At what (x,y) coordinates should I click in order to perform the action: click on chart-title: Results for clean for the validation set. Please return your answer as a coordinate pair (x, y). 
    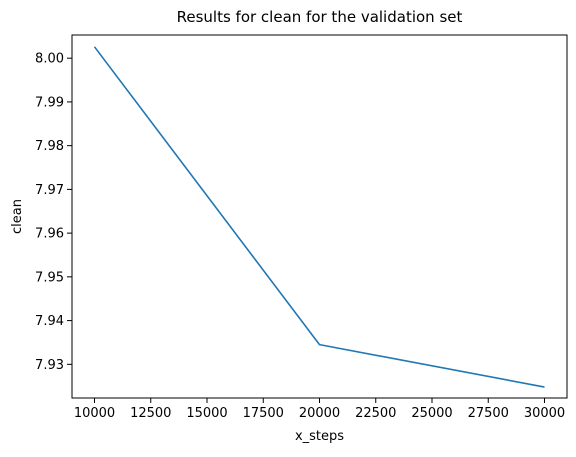
    Looking at the image, I should click on (320, 17).